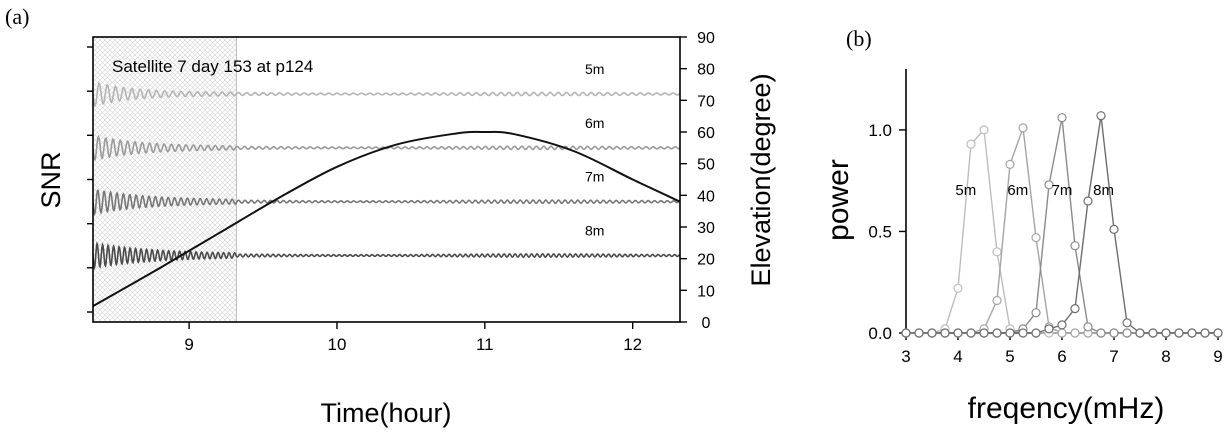  I want to click on y-tick-label-b: 0.0, so click(880, 333).